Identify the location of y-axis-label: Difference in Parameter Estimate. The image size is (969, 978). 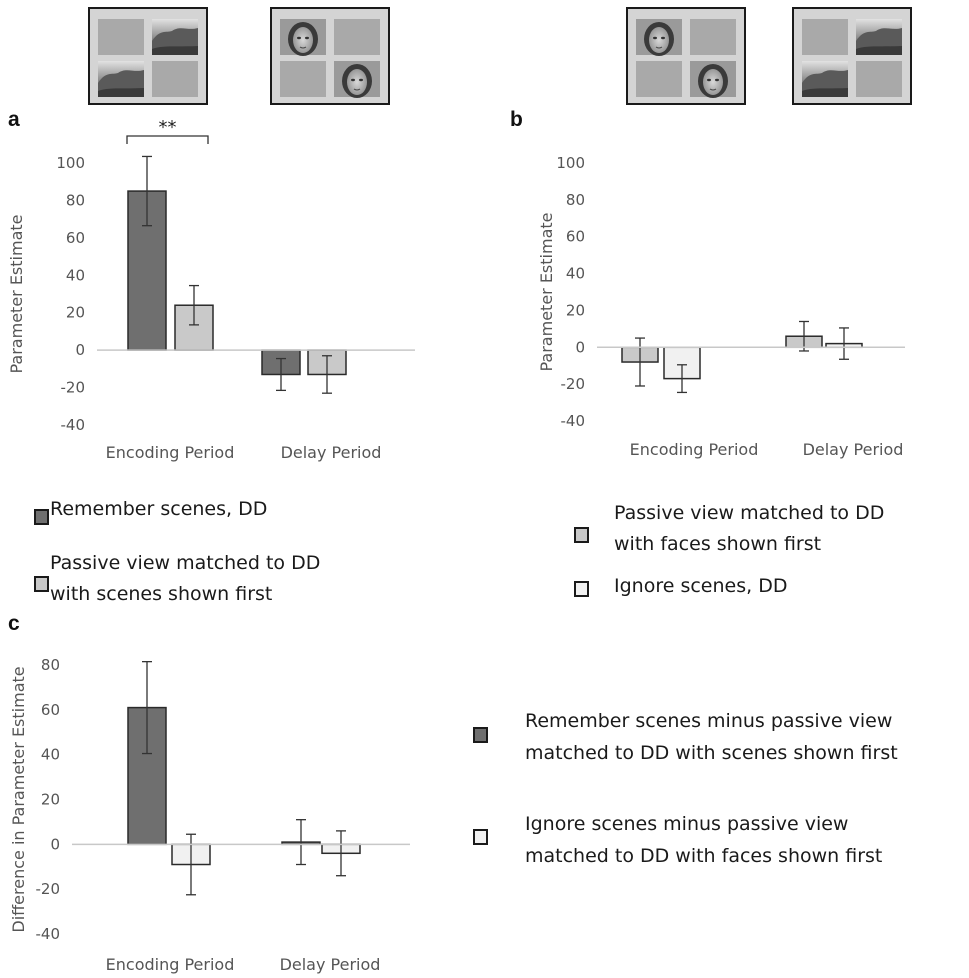
(18, 799).